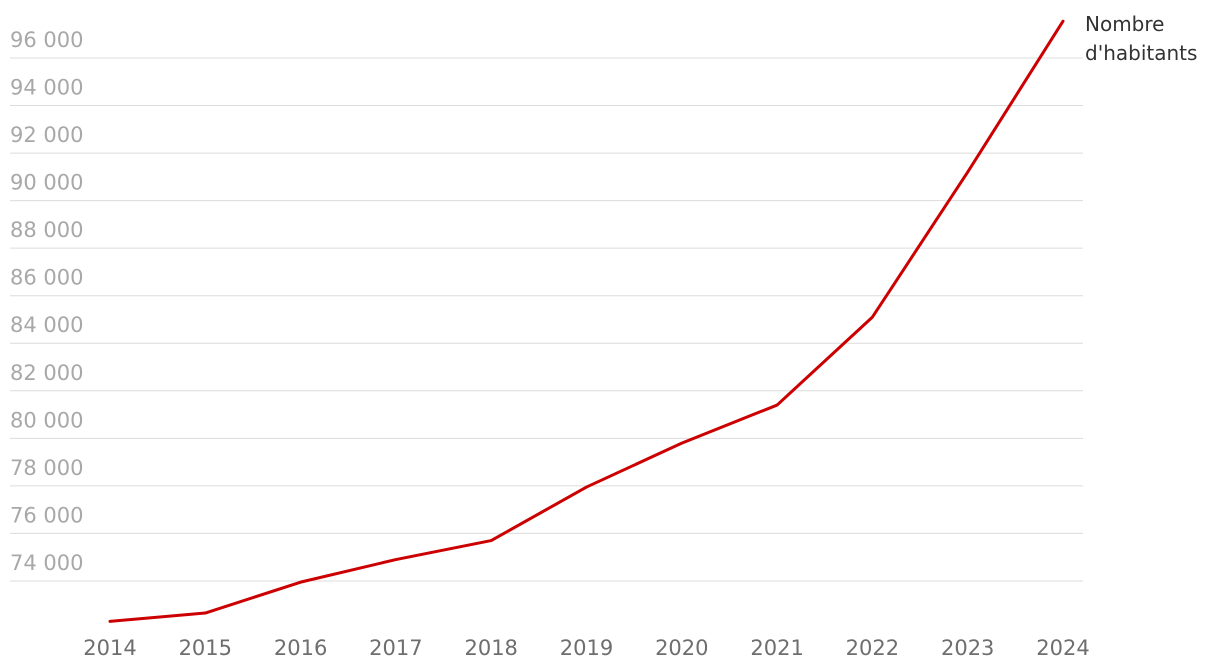 This screenshot has height=672, width=1220. I want to click on x-tick-label: 2019, so click(586, 648).